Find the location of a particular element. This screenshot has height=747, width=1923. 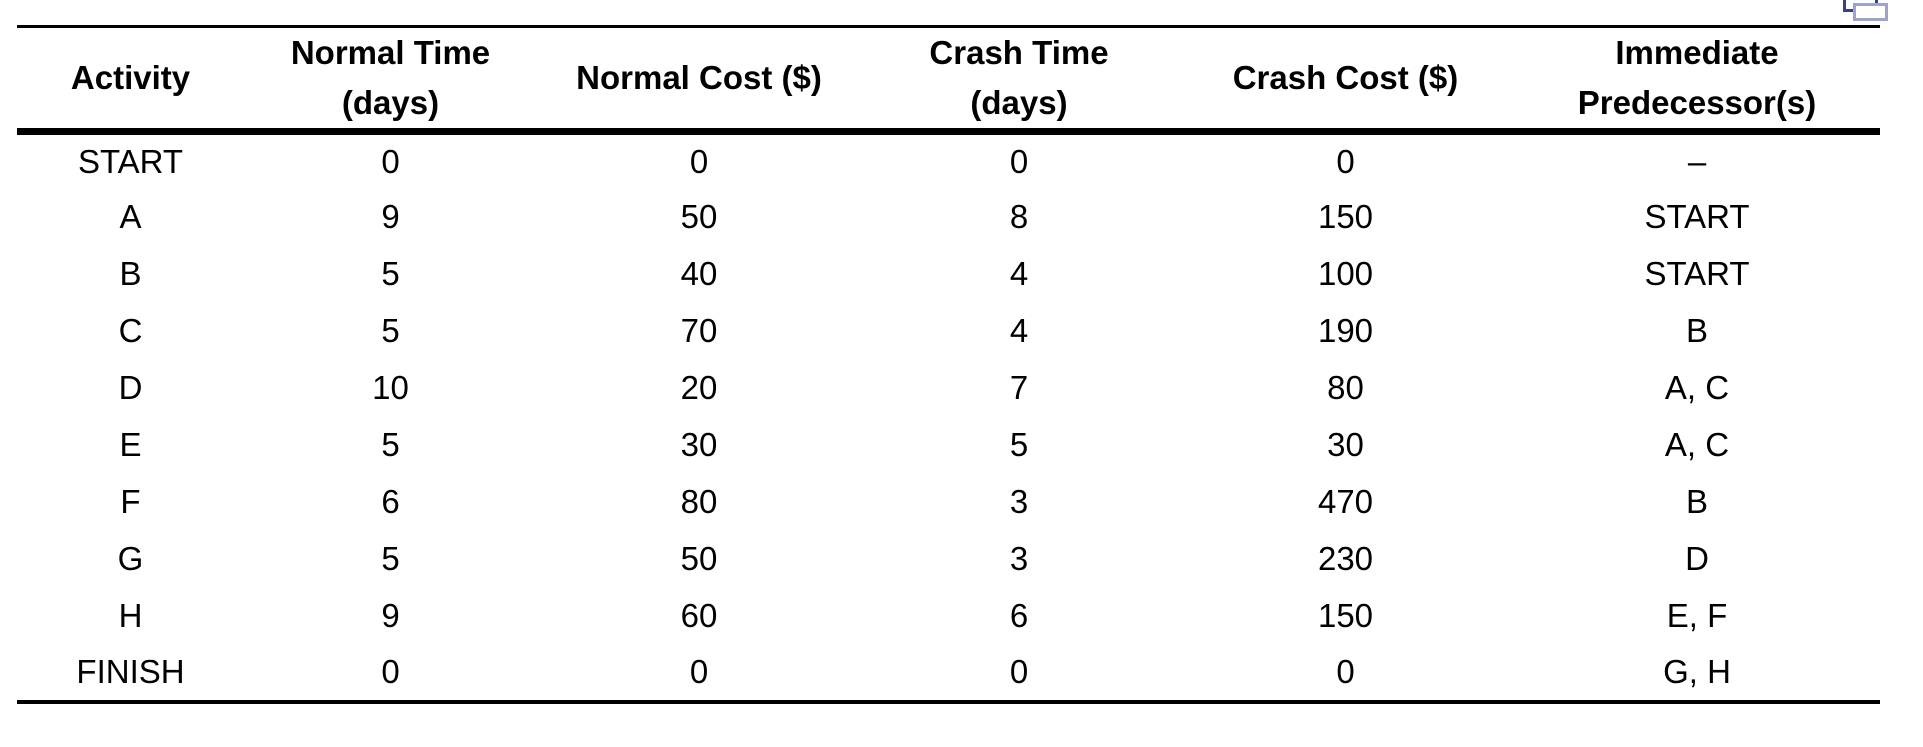

cell-normal-cost: 30 is located at coordinates (699, 444).